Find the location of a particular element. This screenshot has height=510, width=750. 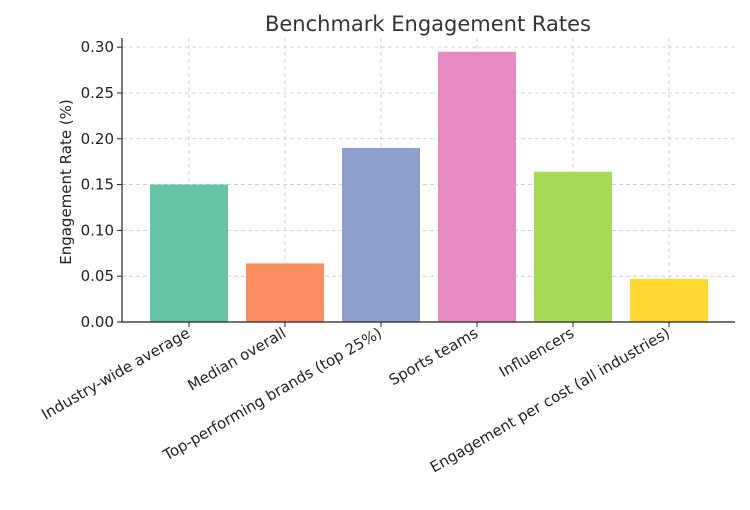

y-tick-label: 0.00 is located at coordinates (97, 322).